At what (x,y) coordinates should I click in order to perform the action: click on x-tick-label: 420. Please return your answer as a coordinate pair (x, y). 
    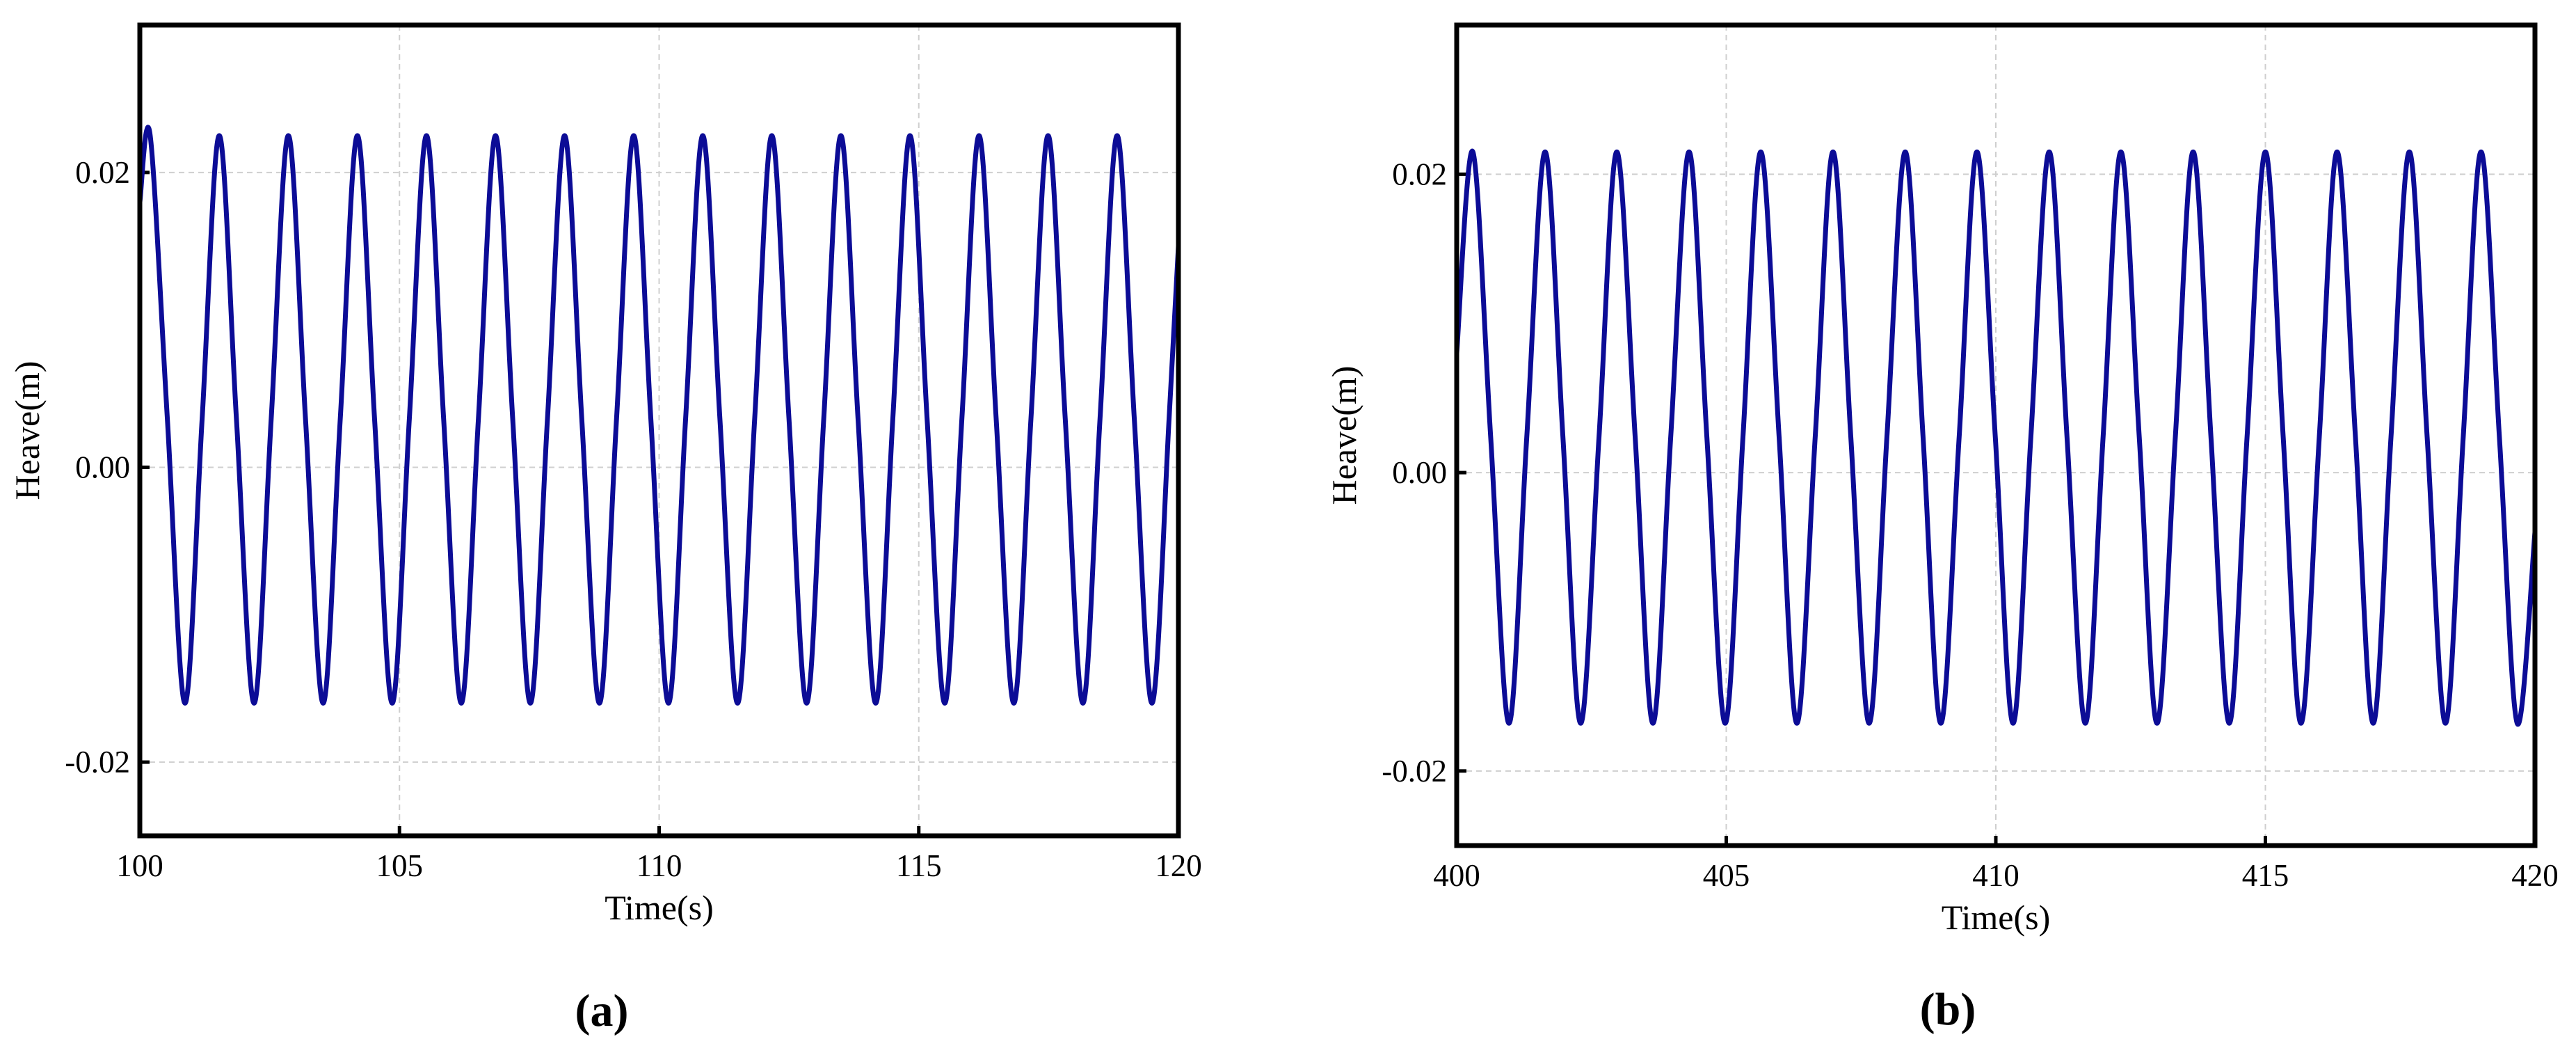
    Looking at the image, I should click on (2535, 875).